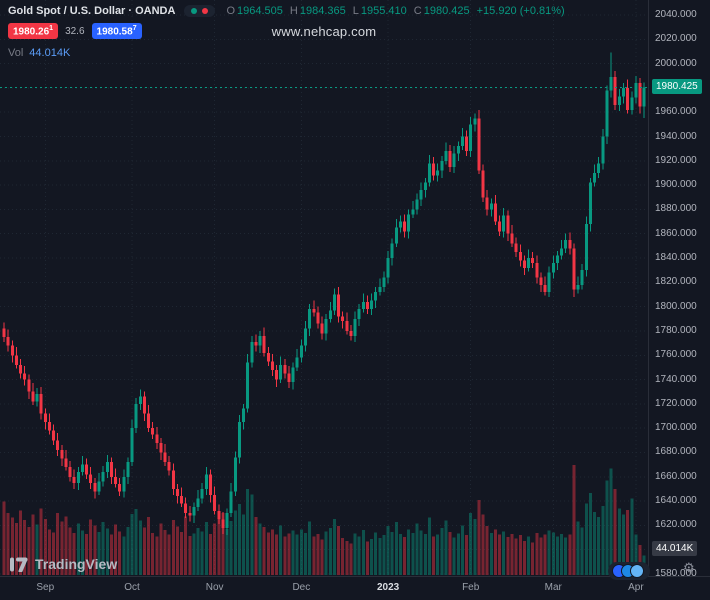 This screenshot has width=710, height=600. What do you see at coordinates (92, 11) in the screenshot?
I see `symbol-title: Gold Spot / U.S. Dollar · OANDA` at bounding box center [92, 11].